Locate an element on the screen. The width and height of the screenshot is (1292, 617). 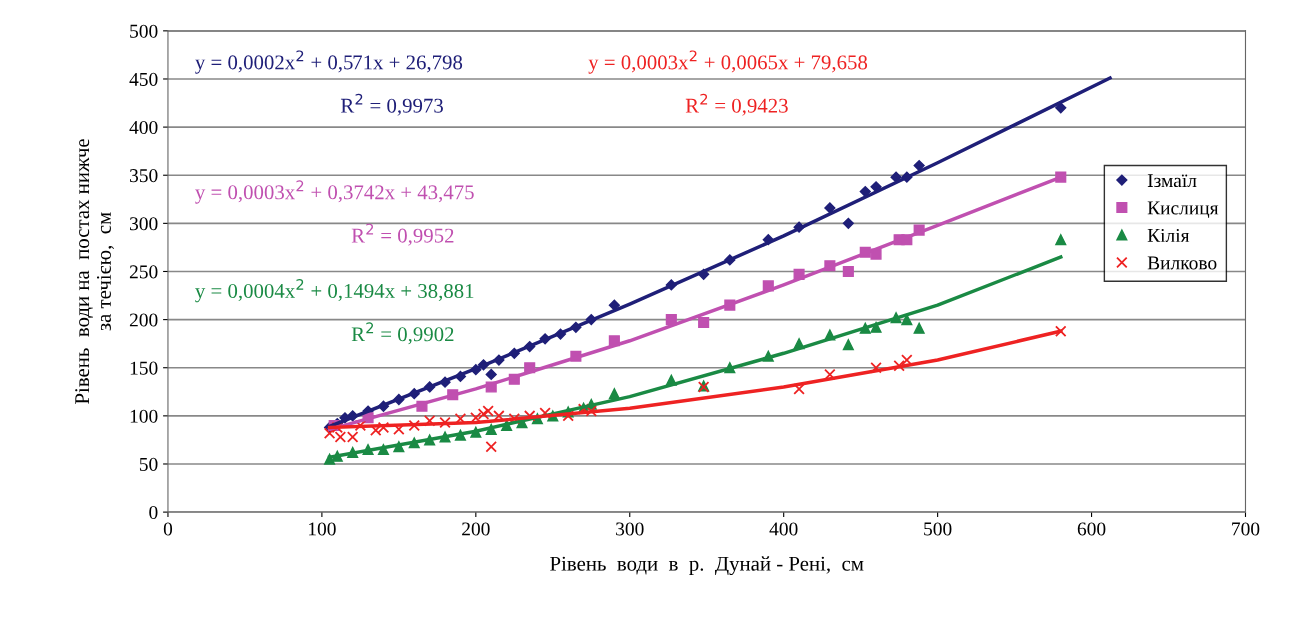
y-tick-label: 450 is located at coordinates (143, 79).